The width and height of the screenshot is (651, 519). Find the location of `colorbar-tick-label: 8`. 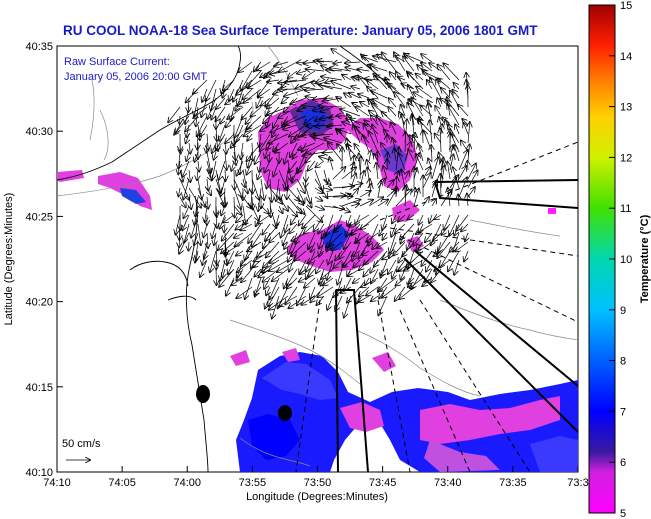

colorbar-tick-label: 8 is located at coordinates (623, 362).